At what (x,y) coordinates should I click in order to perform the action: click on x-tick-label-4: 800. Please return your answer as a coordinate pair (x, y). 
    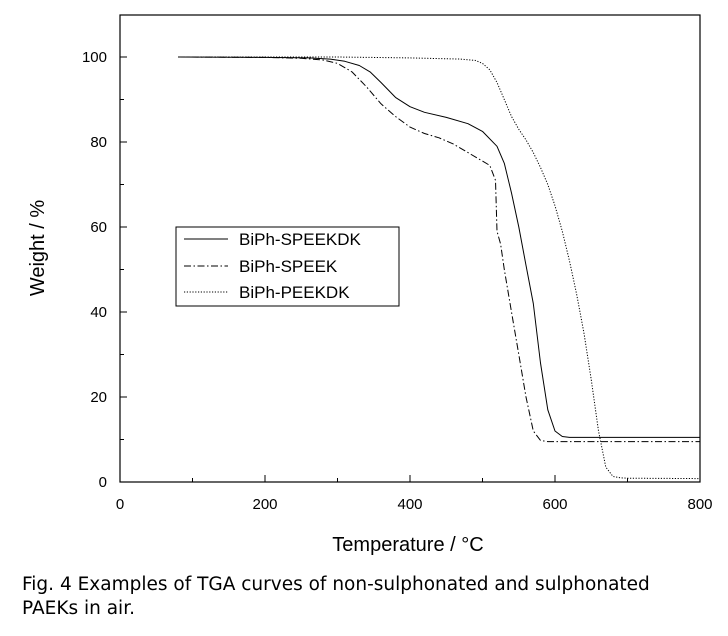
    Looking at the image, I should click on (699, 504).